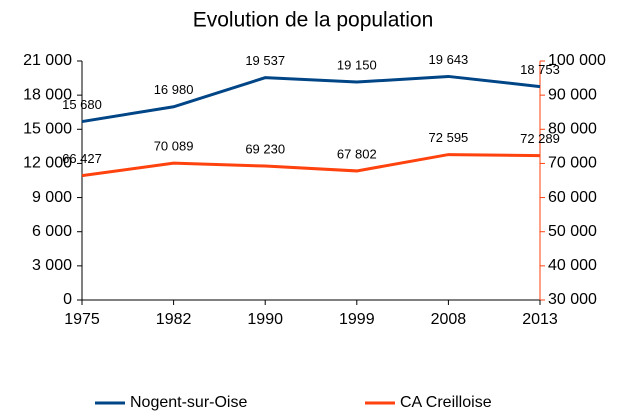  Describe the element at coordinates (449, 137) in the screenshot. I see `data-label: 72 595` at that location.